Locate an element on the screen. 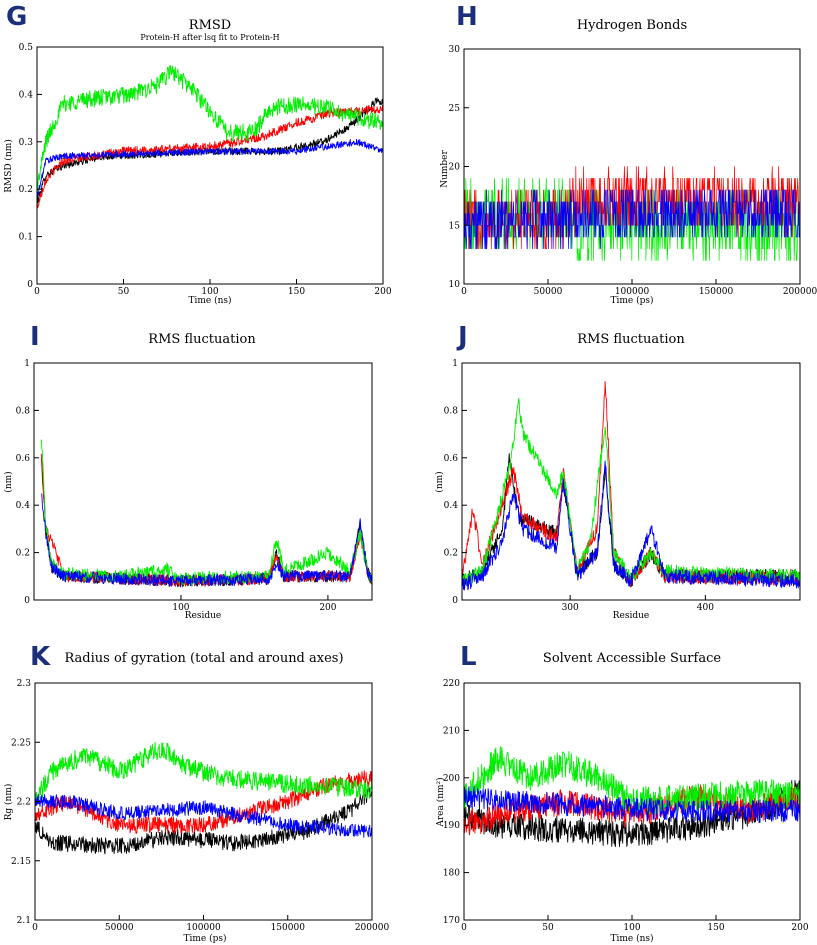 The image size is (817, 945). chart-title: RMSD is located at coordinates (210, 25).